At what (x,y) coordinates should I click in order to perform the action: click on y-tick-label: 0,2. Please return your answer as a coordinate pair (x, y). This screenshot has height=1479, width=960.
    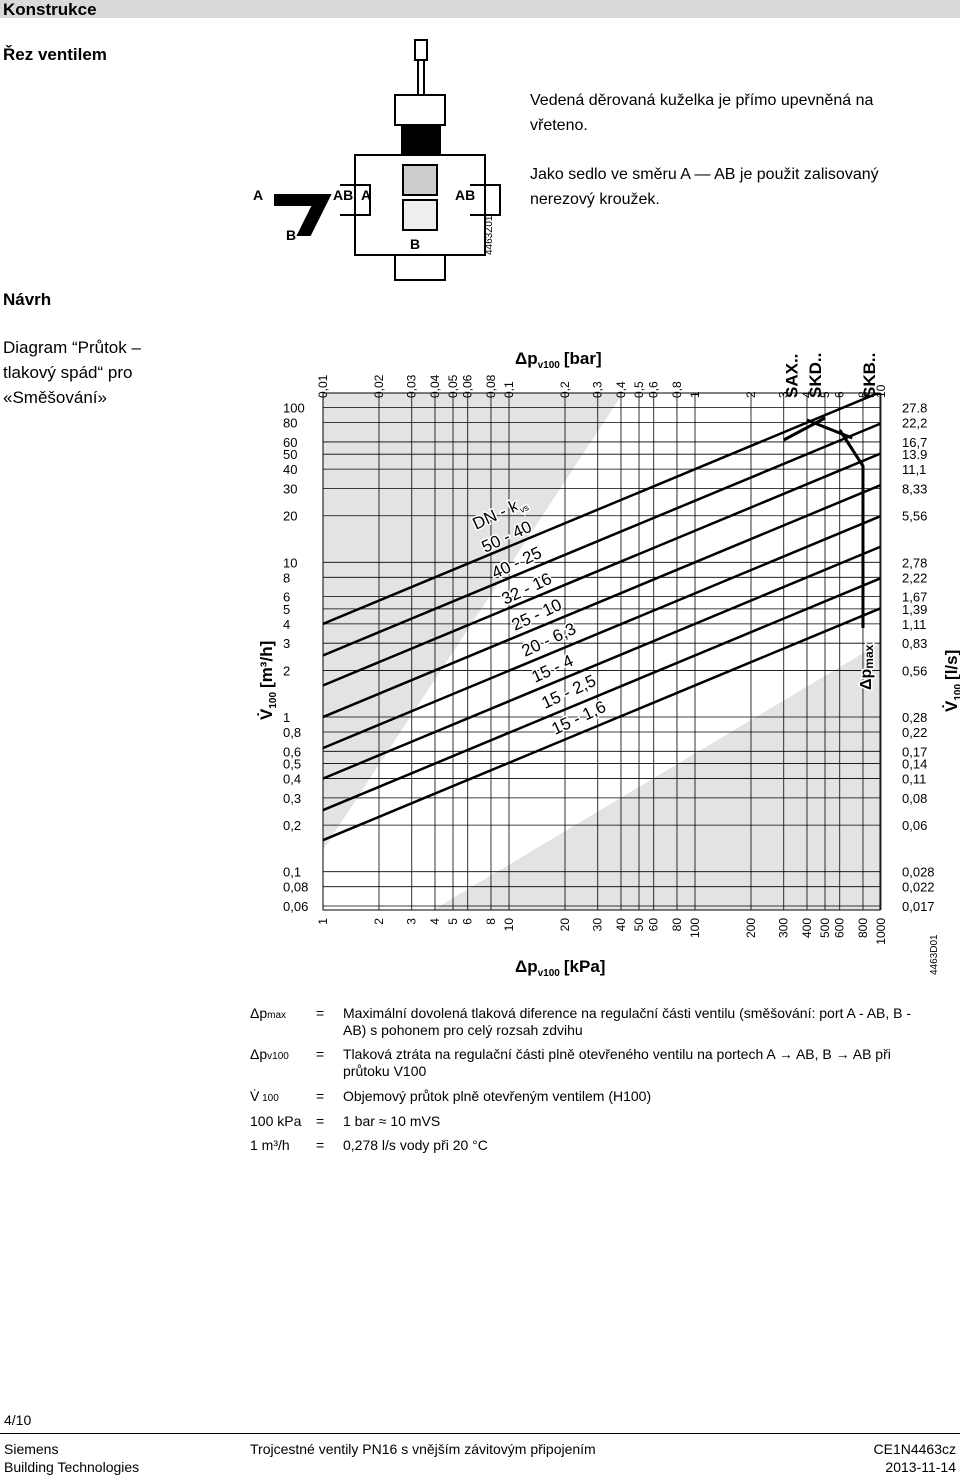
    Looking at the image, I should click on (292, 825).